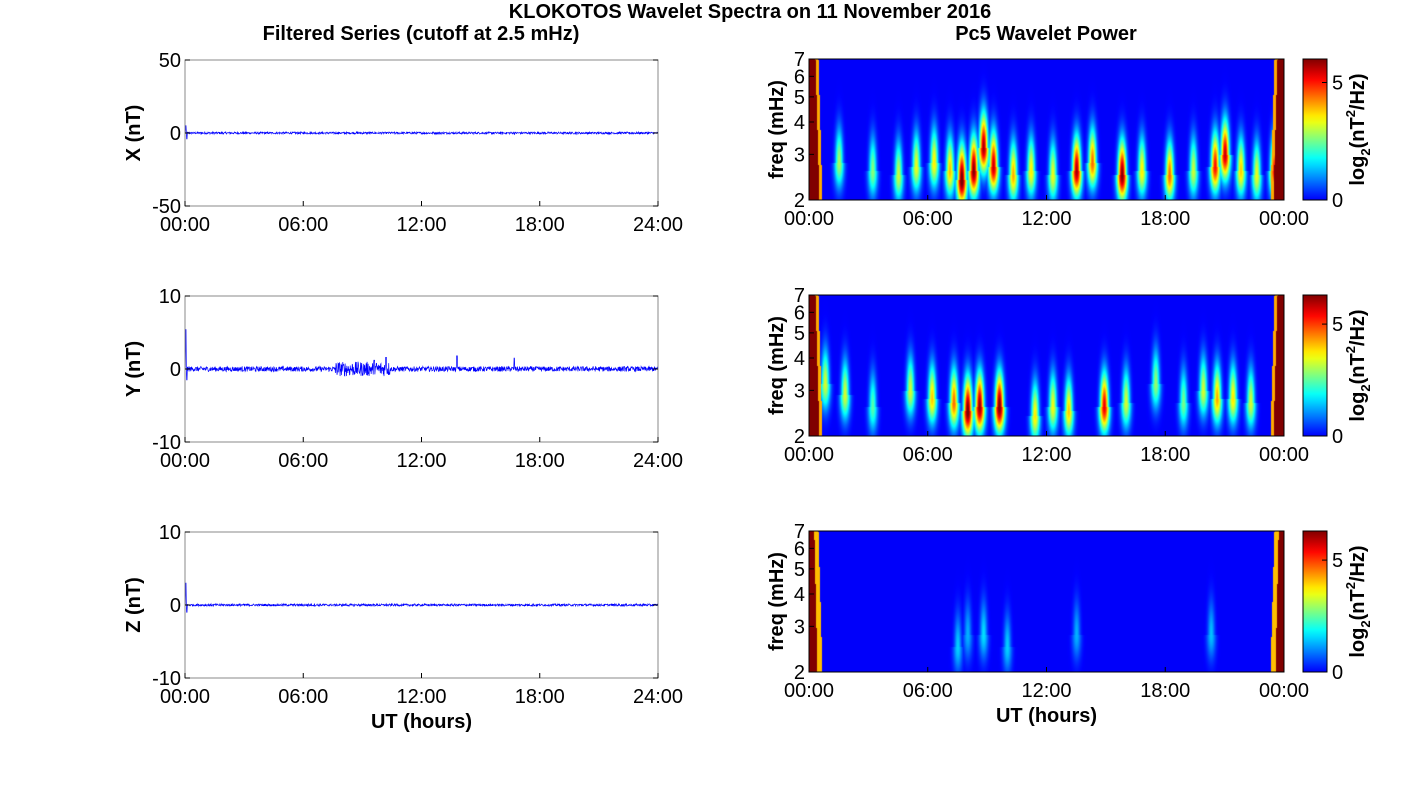  I want to click on y-power-ytick-label: 2, so click(799, 437).